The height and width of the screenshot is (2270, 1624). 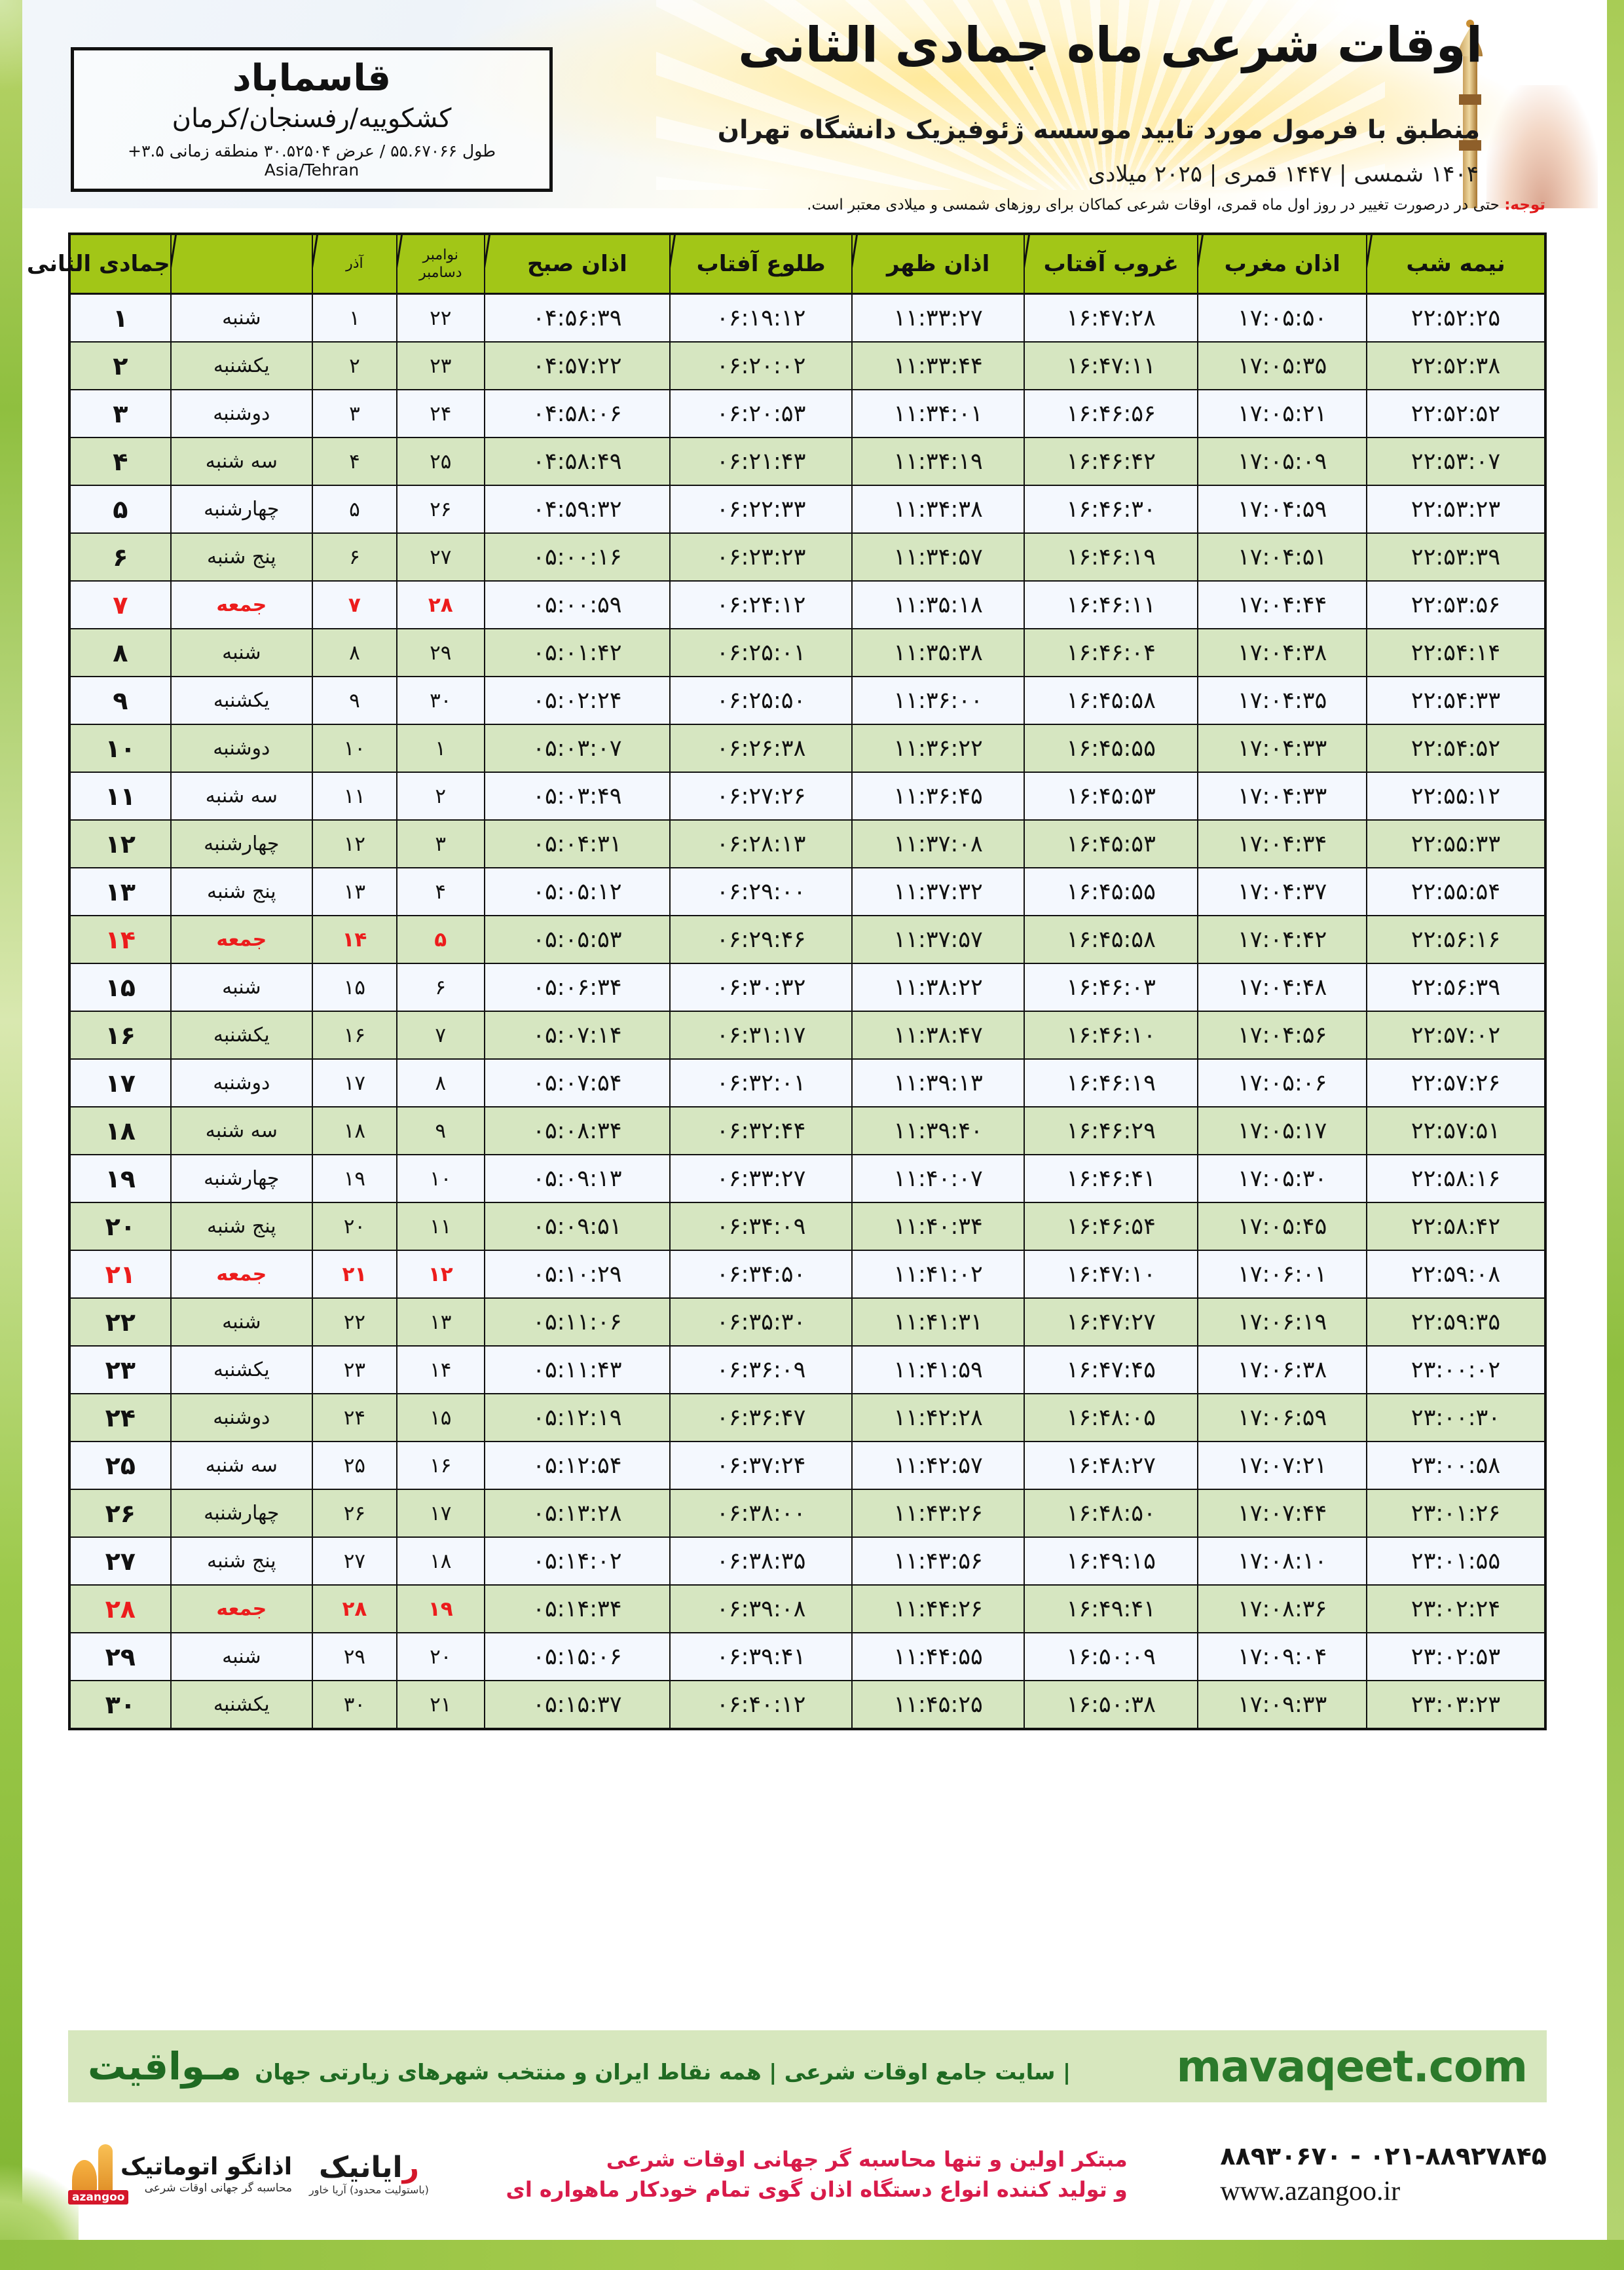 What do you see at coordinates (938, 1226) in the screenshot?
I see `cell-dhuhr: ۱۱:۴۰:۳۴` at bounding box center [938, 1226].